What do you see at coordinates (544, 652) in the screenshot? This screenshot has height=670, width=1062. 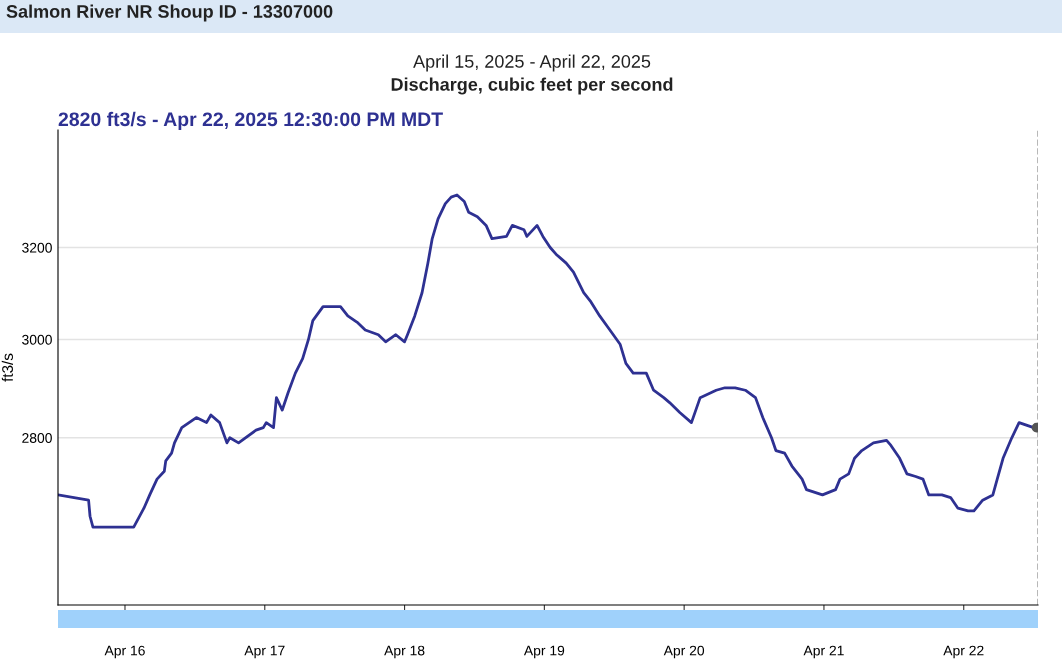 I see `x-tick-label: Apr 19` at bounding box center [544, 652].